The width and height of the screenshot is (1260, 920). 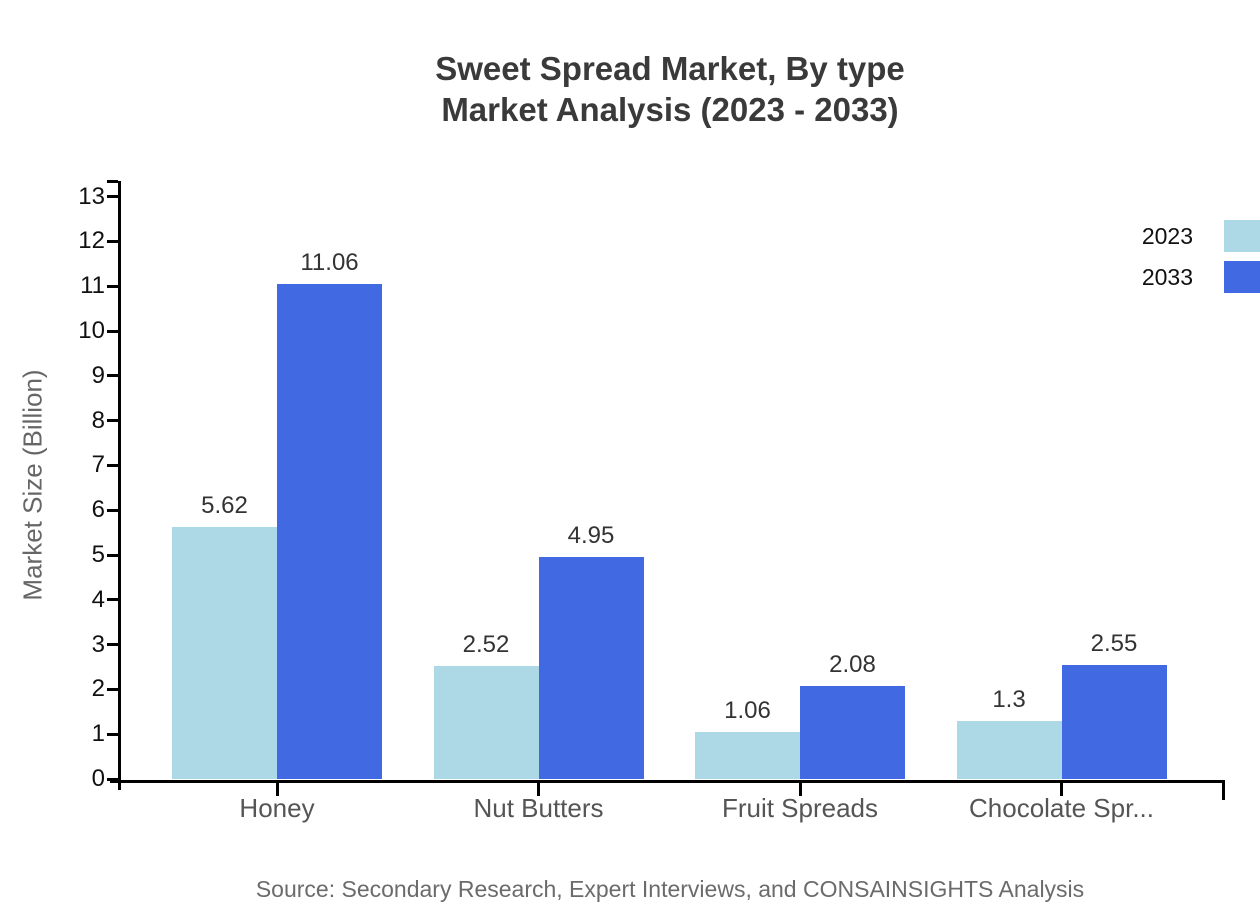 What do you see at coordinates (98, 375) in the screenshot?
I see `y-tick-label: 9` at bounding box center [98, 375].